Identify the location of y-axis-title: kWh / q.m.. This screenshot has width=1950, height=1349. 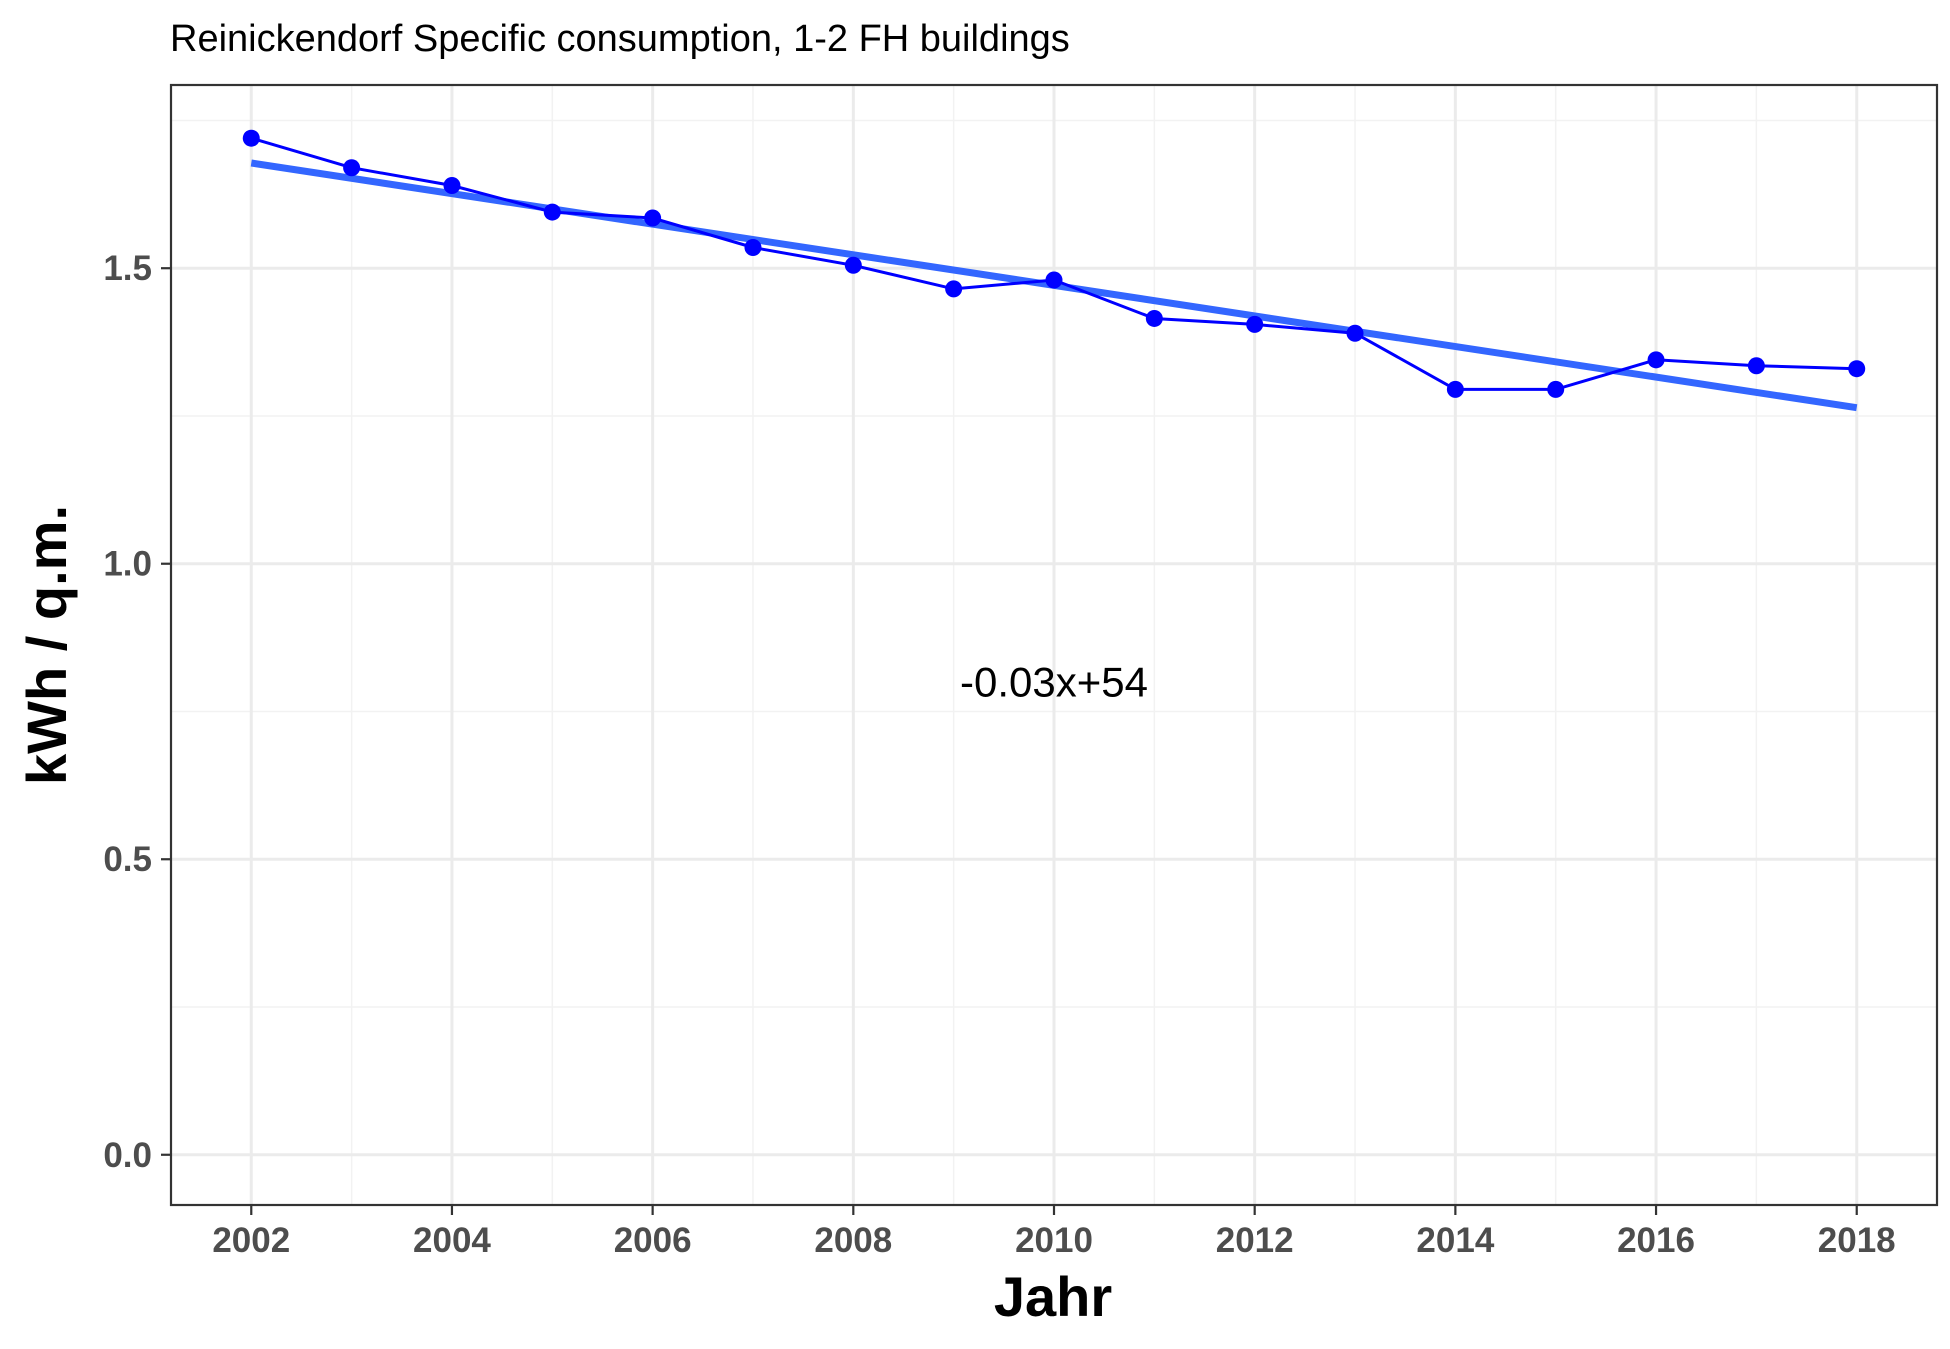
(46, 645).